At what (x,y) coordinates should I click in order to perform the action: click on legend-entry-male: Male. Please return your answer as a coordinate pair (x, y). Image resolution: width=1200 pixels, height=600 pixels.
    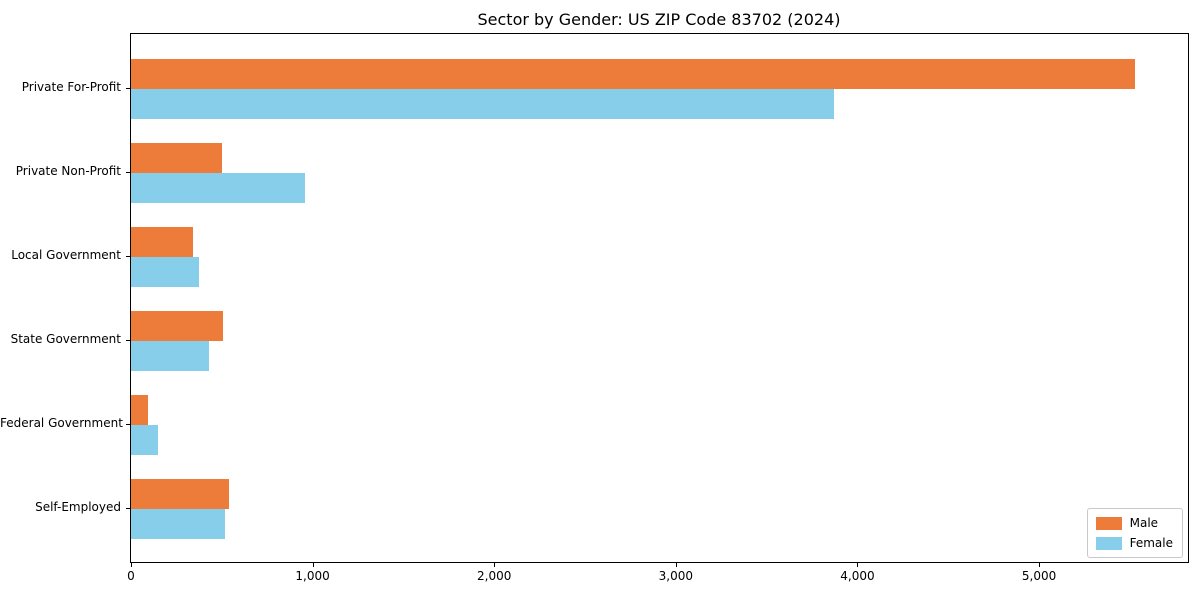
    Looking at the image, I should click on (1134, 523).